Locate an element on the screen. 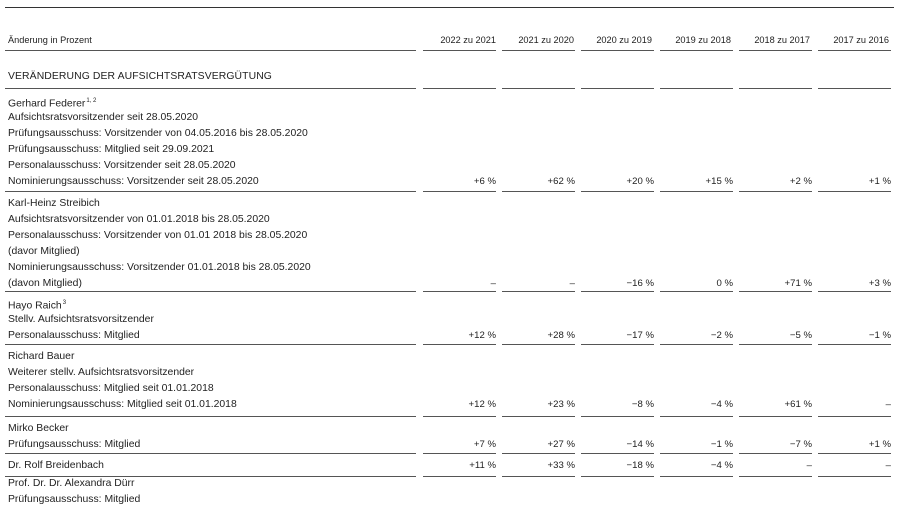 The height and width of the screenshot is (508, 899). member-name-text: Prof. Dr. Dr. Alexandra Dürr is located at coordinates (71, 483).